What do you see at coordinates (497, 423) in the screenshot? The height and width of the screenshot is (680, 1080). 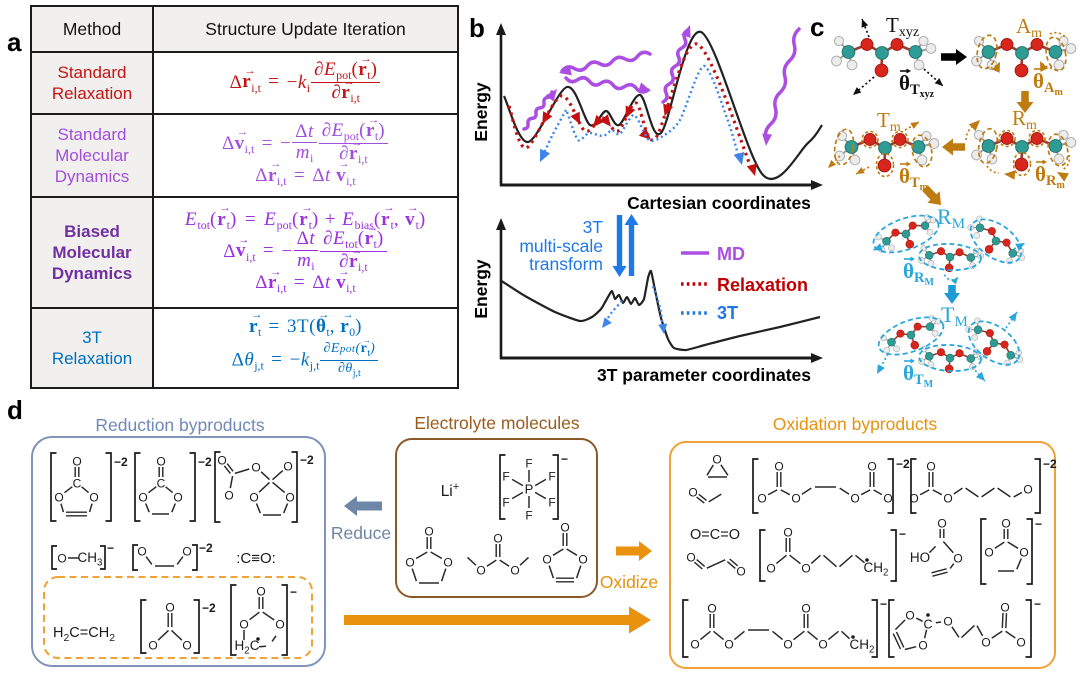 I see `svg-text: Electrolyte molecules` at bounding box center [497, 423].